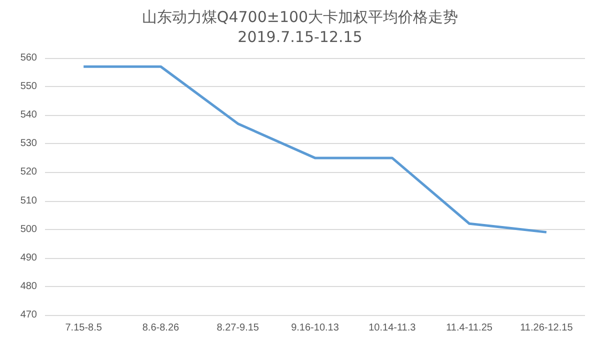  I want to click on x-tick-label: 8.6-8.26, so click(161, 328).